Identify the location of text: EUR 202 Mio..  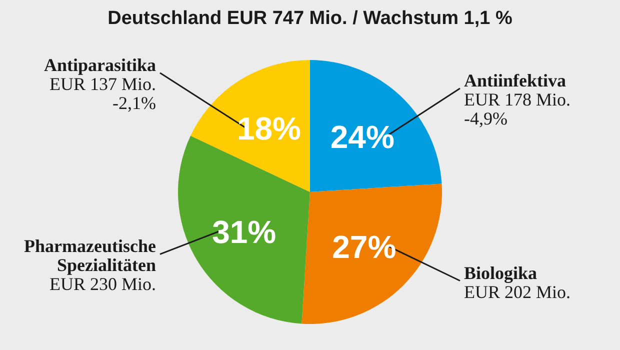
(517, 292).